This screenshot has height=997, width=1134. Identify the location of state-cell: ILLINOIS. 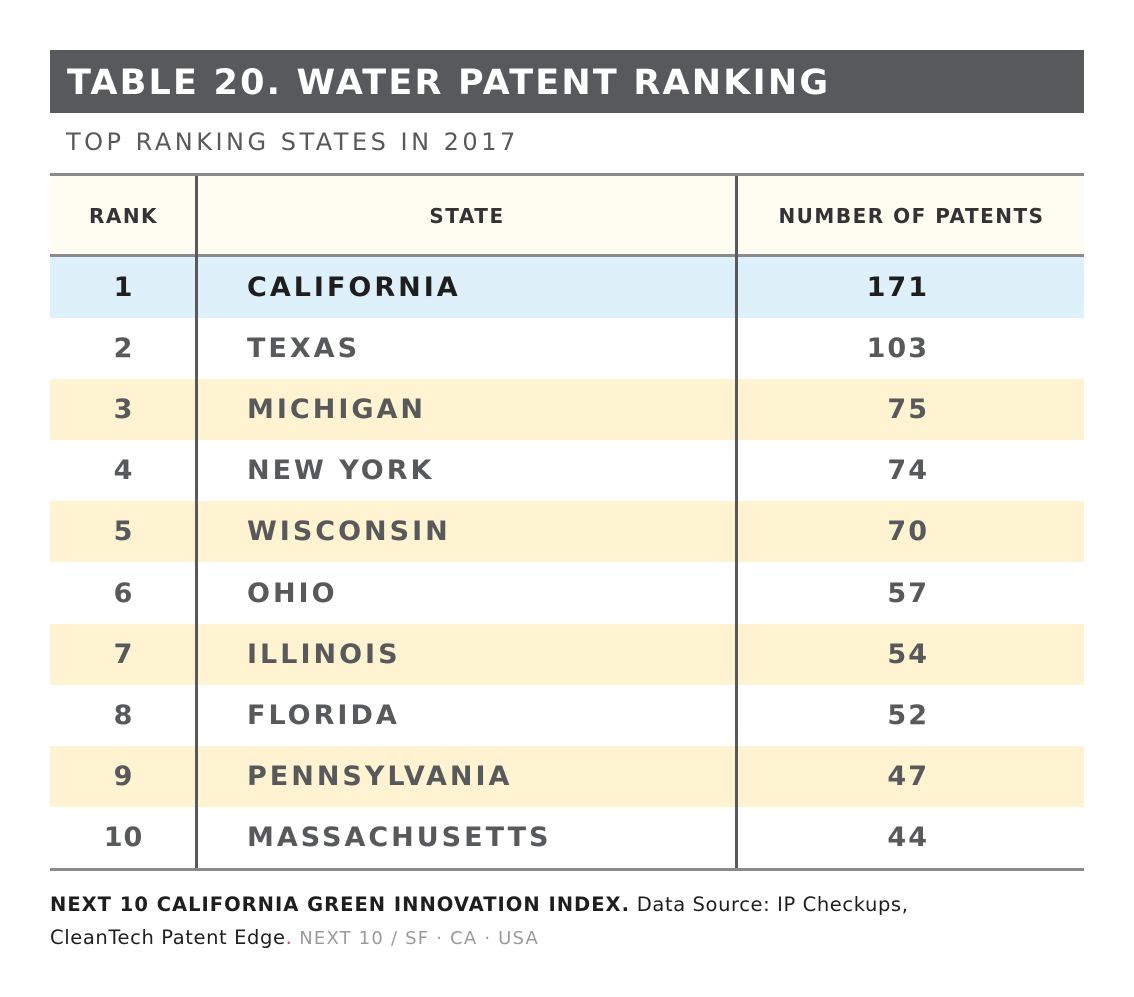
(324, 654).